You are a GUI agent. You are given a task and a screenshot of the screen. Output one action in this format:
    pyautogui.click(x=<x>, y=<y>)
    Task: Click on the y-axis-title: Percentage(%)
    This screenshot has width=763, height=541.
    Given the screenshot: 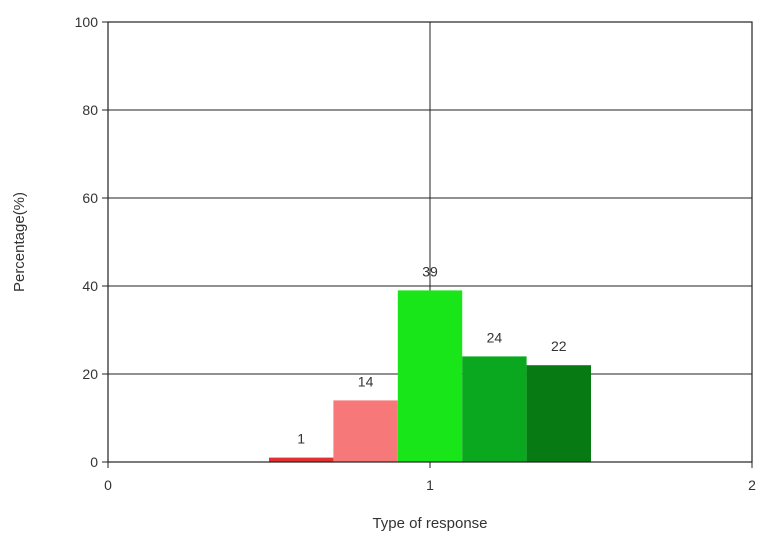 What is the action you would take?
    pyautogui.click(x=19, y=242)
    